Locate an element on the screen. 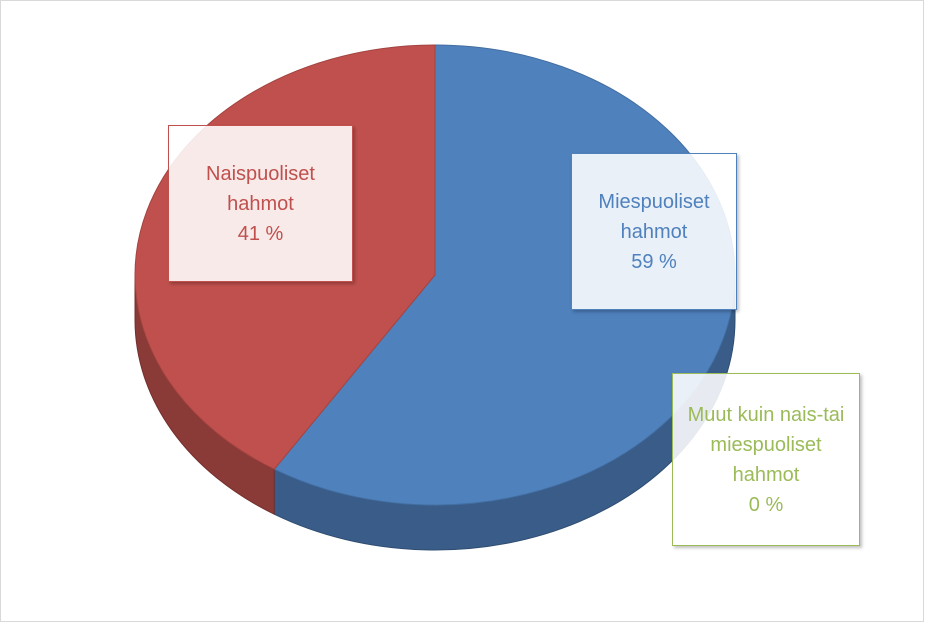  label-value: 0 % is located at coordinates (766, 504).